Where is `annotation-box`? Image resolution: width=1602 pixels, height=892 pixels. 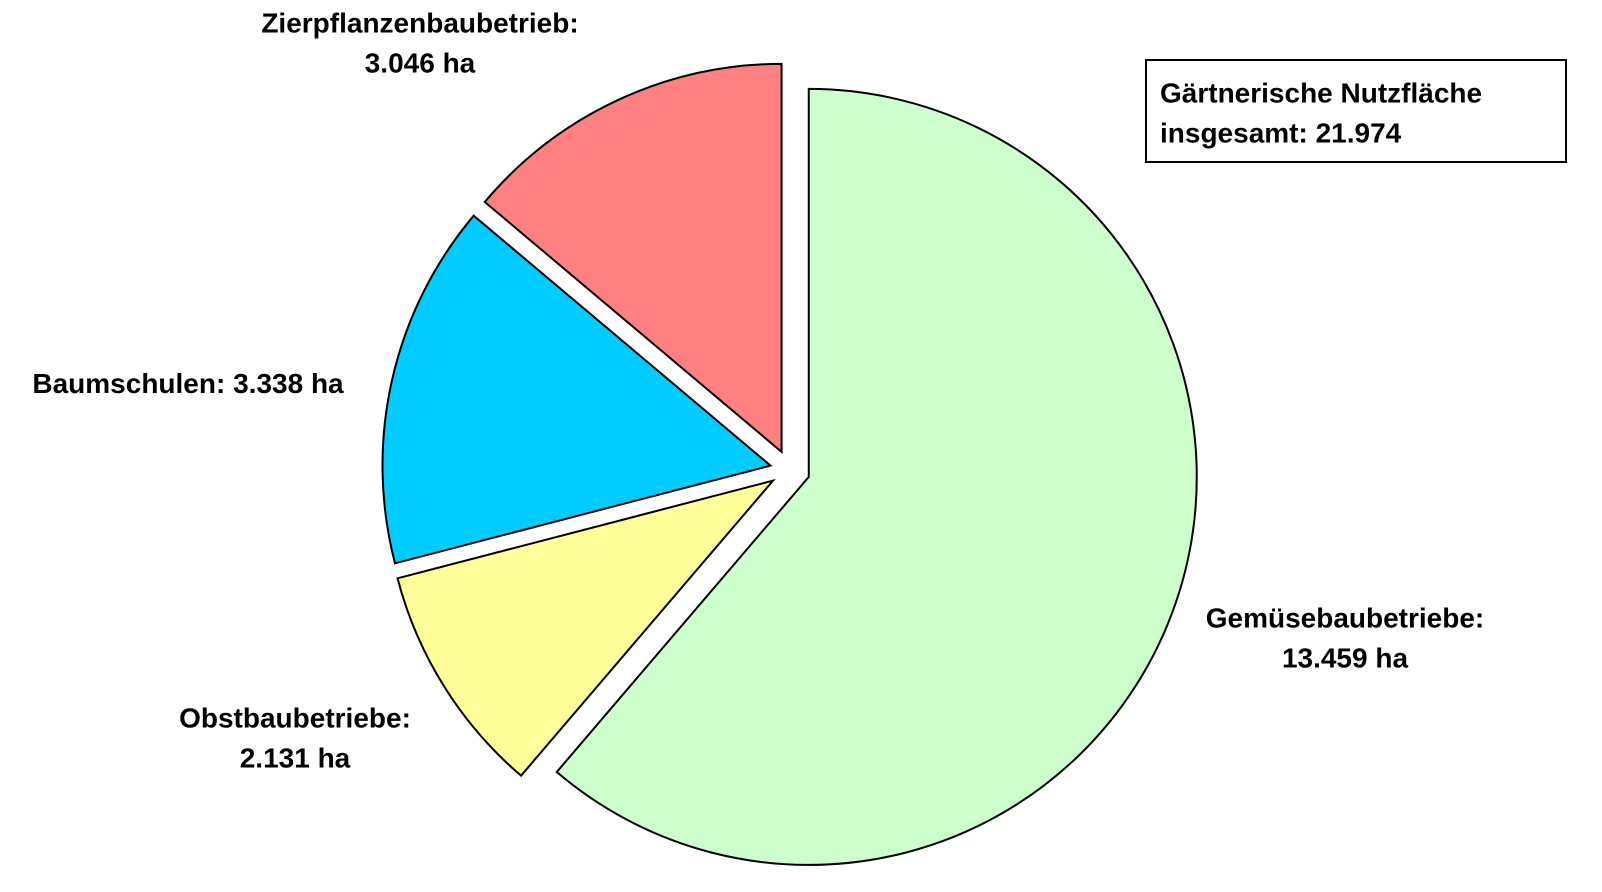
annotation-box is located at coordinates (1356, 111).